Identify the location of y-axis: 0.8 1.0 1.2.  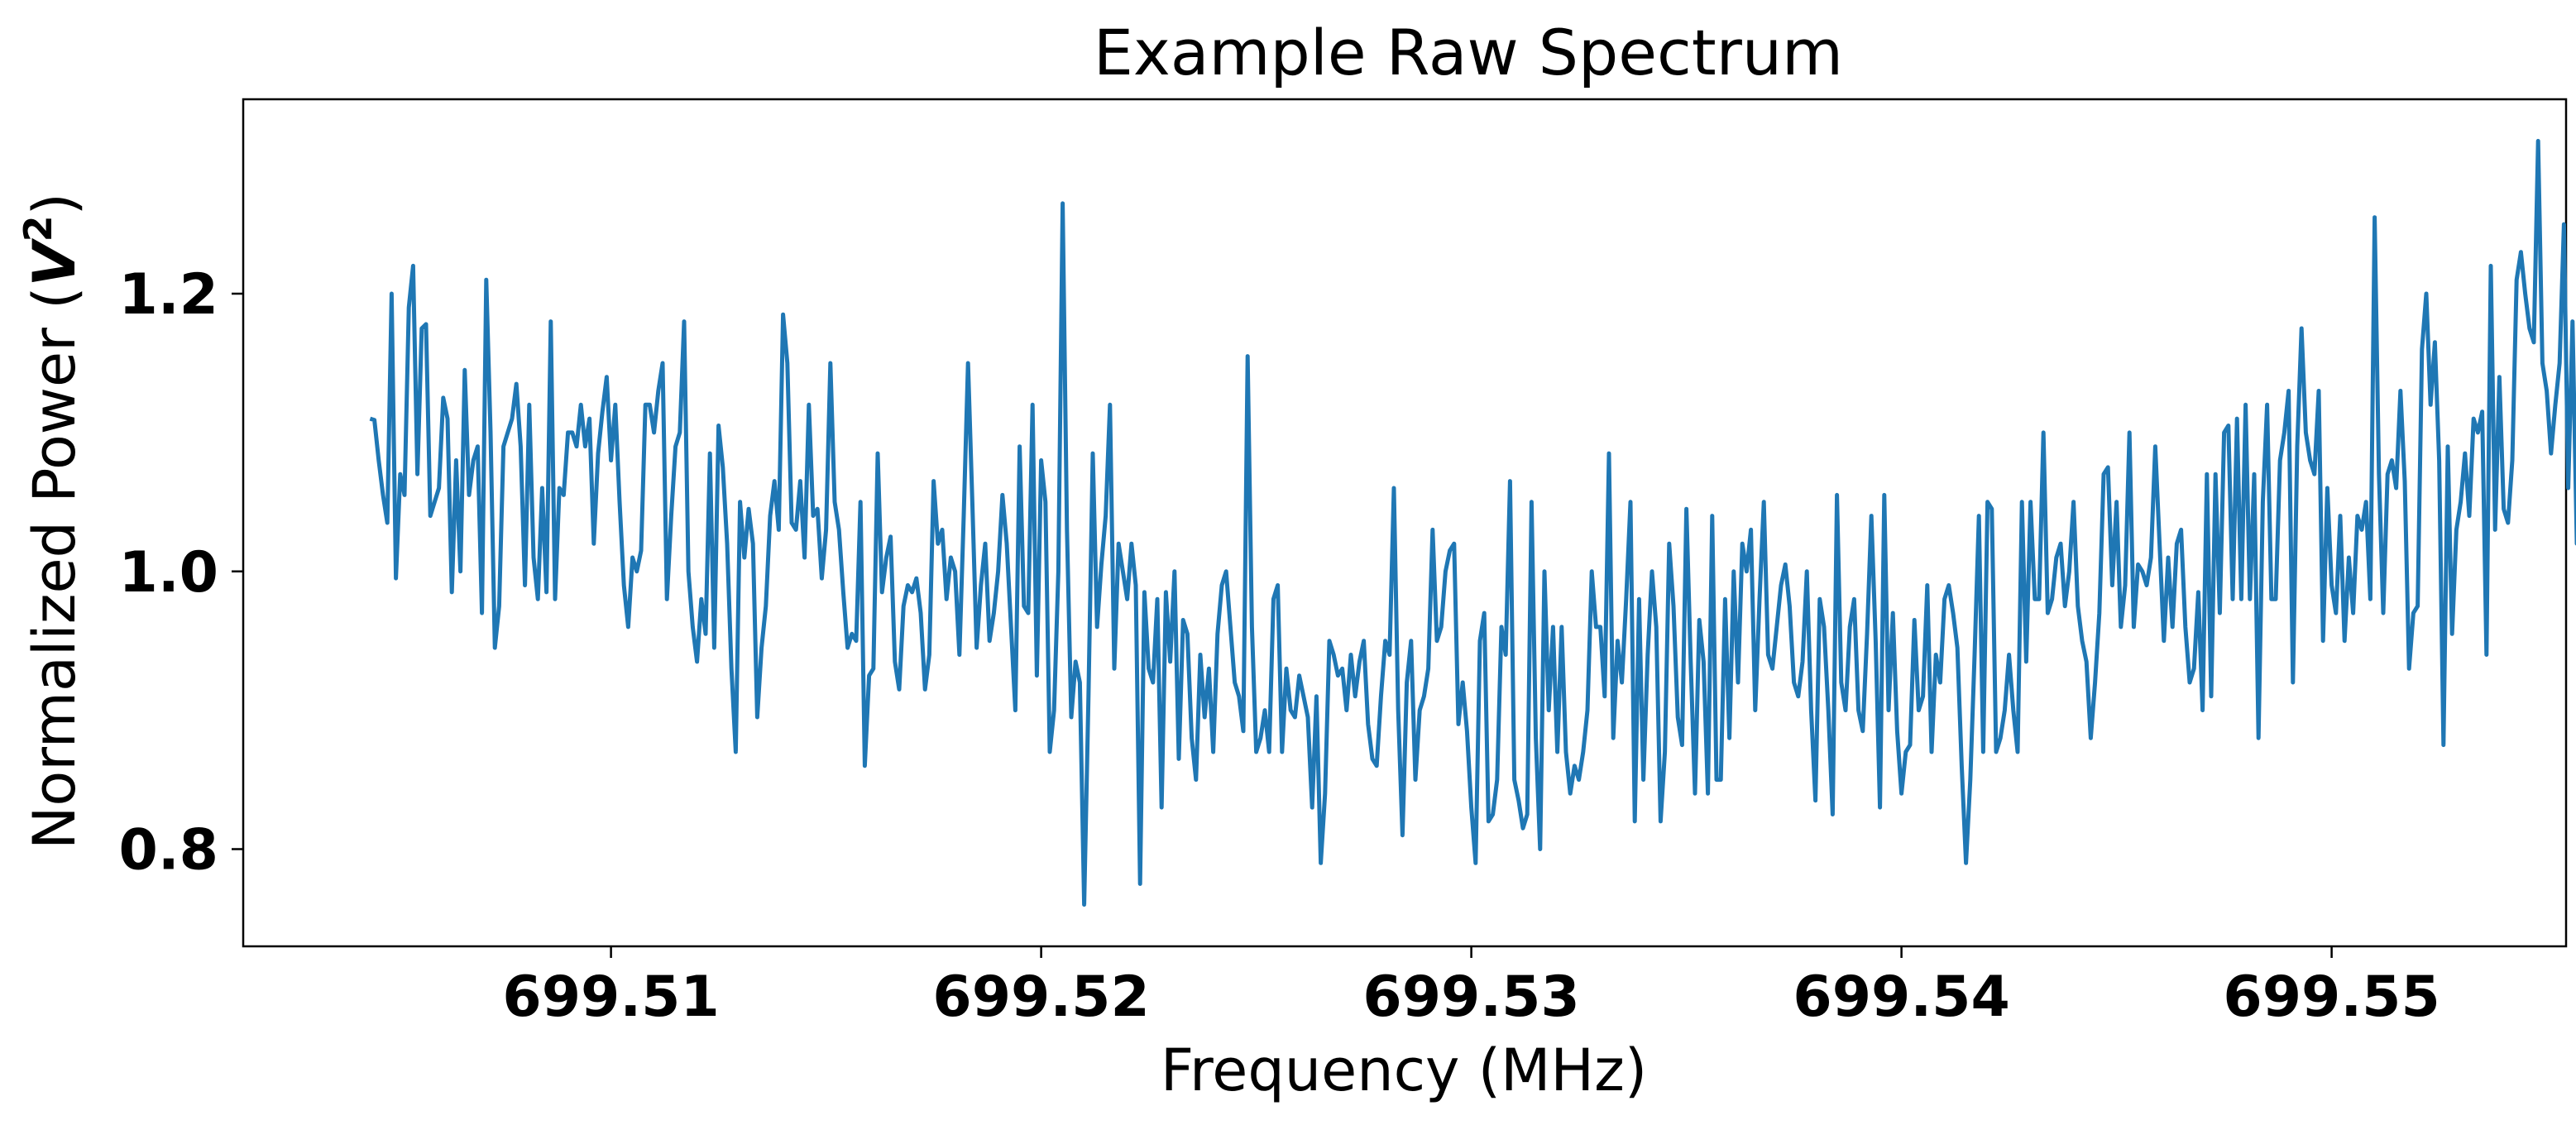
(181, 572).